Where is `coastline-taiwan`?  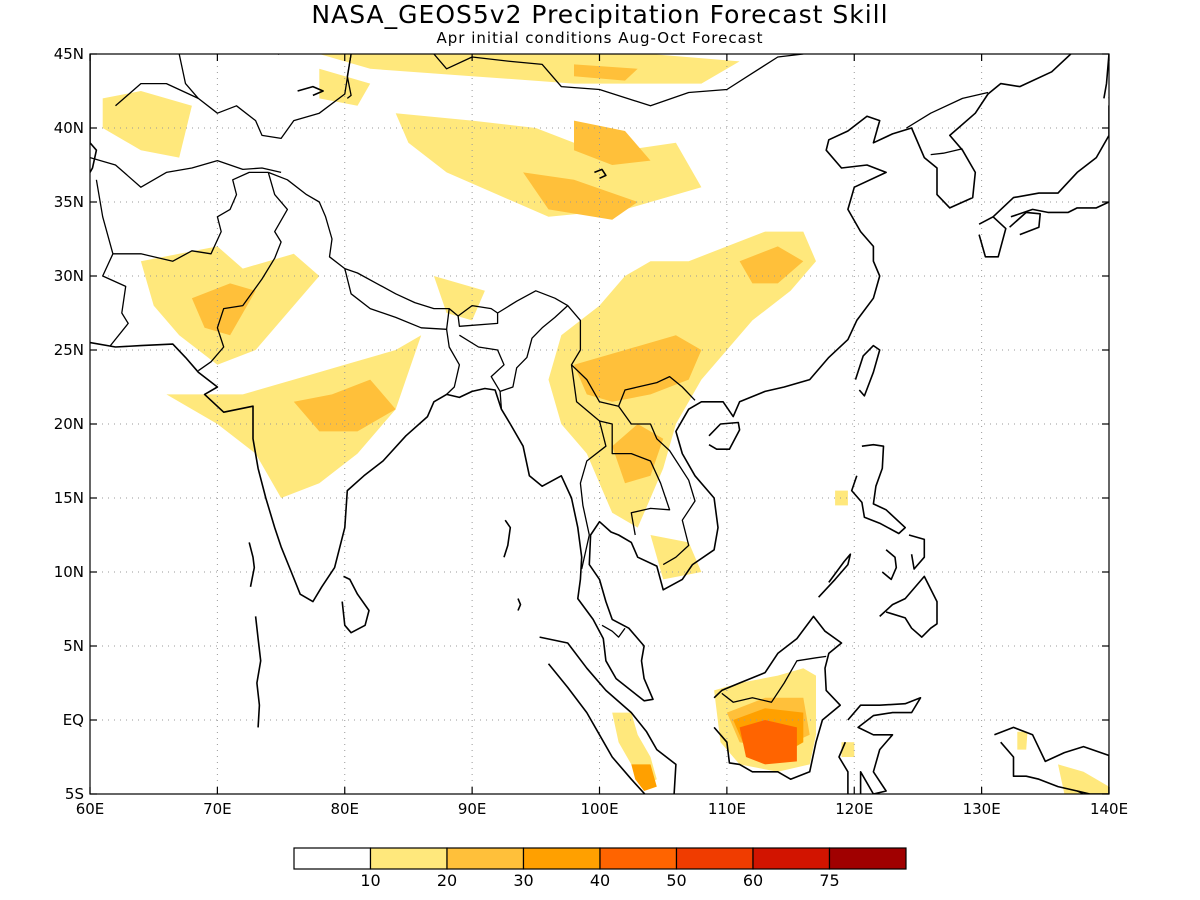
coastline-taiwan is located at coordinates (867, 370).